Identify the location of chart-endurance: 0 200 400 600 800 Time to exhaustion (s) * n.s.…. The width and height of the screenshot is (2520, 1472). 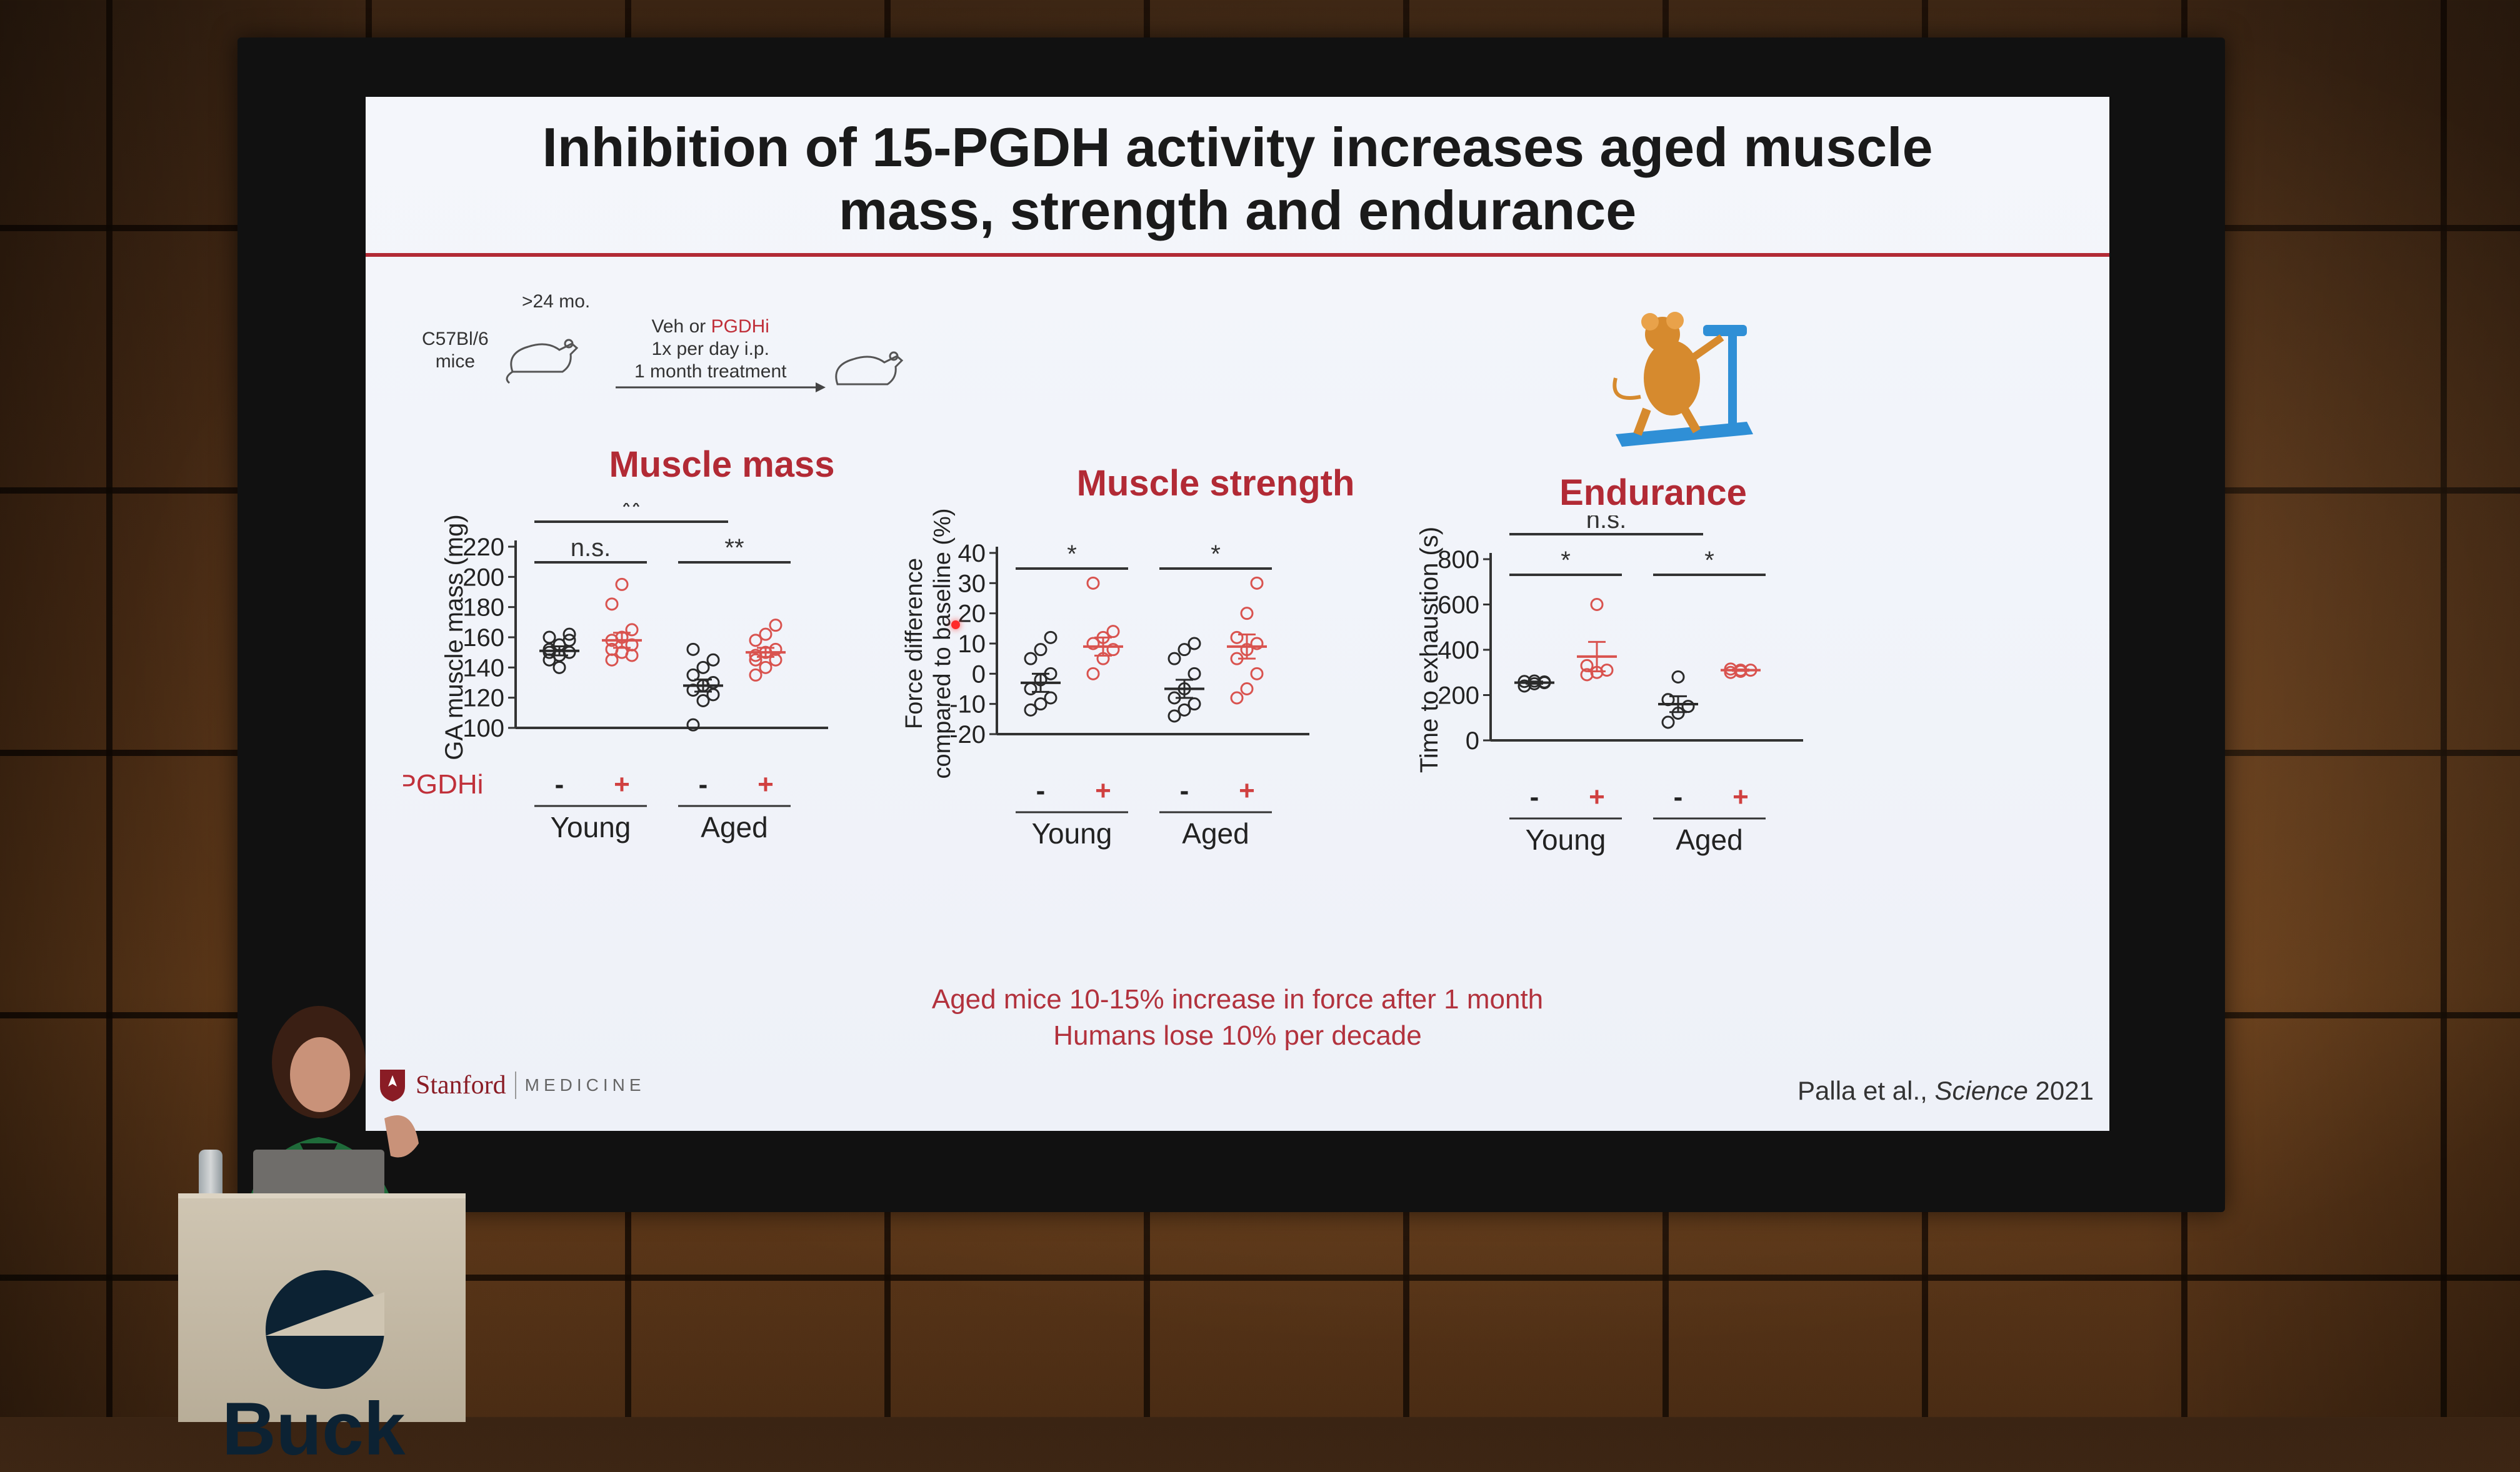
(1615, 712).